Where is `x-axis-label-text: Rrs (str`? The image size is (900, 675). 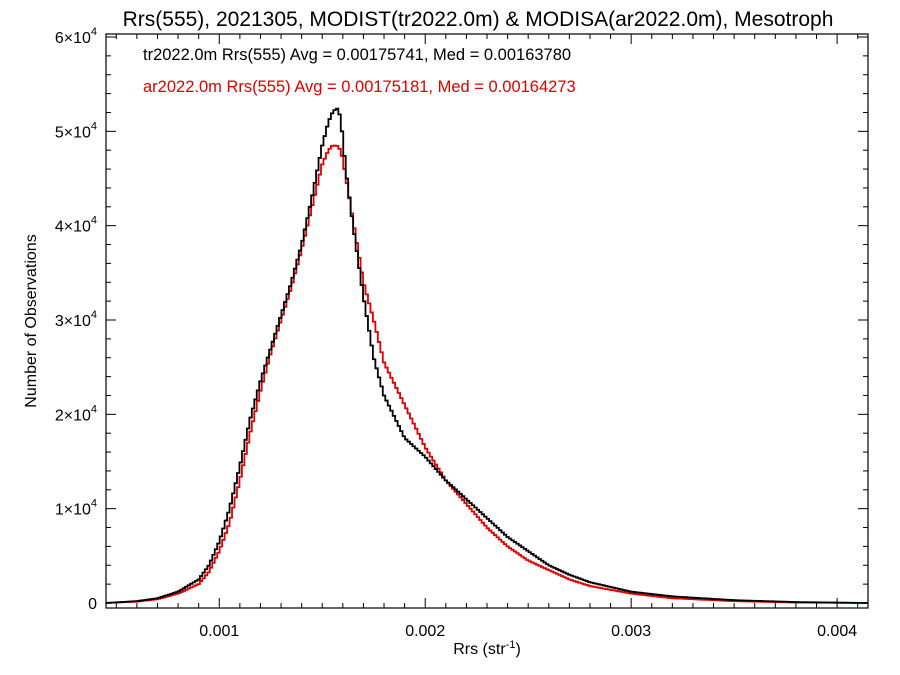
x-axis-label-text: Rrs (str is located at coordinates (479, 649).